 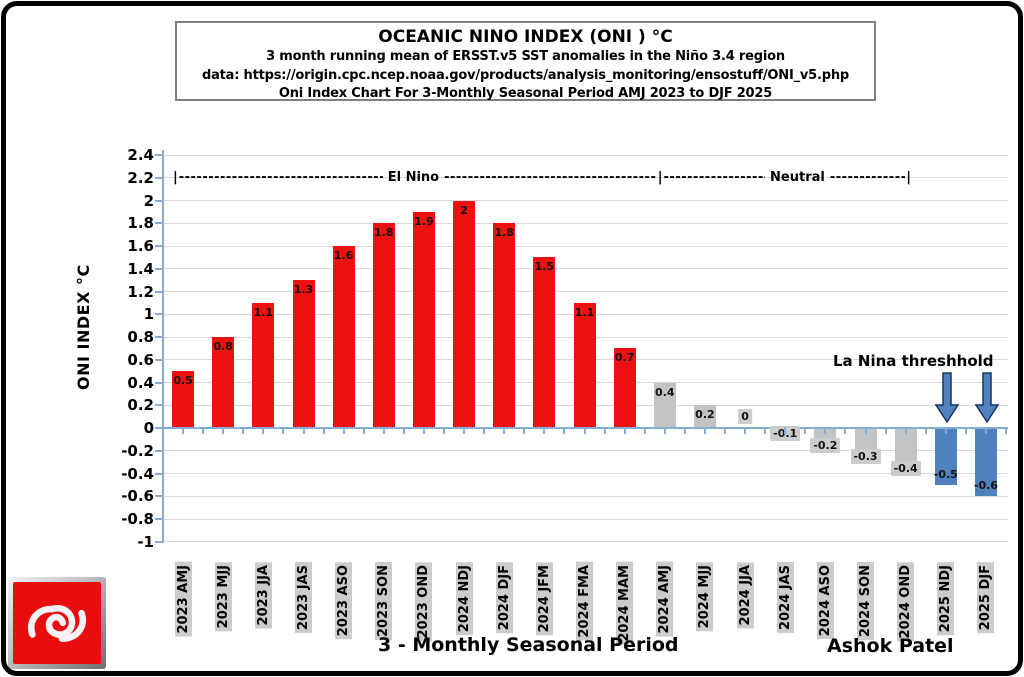 I want to click on y-axis-tick-label: -0.2, so click(x=137, y=450).